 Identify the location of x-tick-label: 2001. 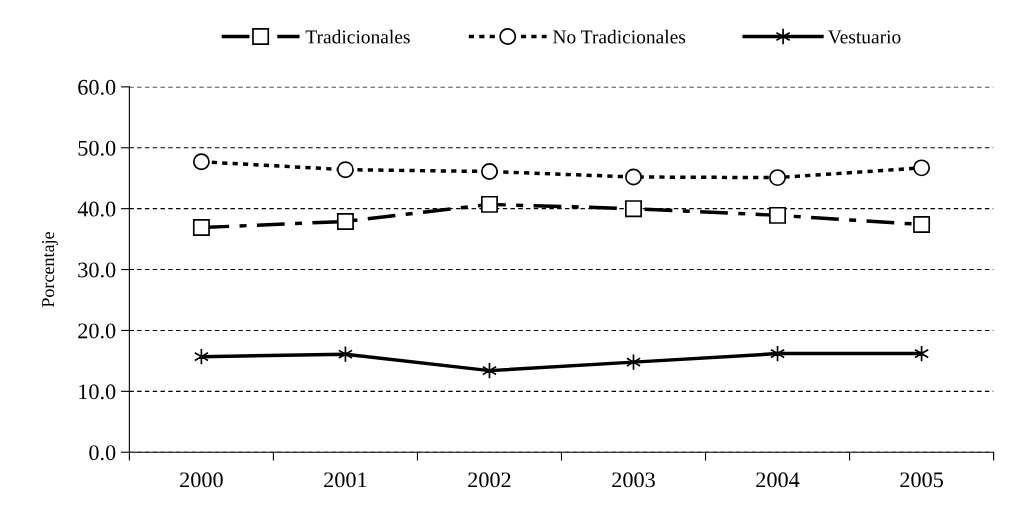
(345, 480).